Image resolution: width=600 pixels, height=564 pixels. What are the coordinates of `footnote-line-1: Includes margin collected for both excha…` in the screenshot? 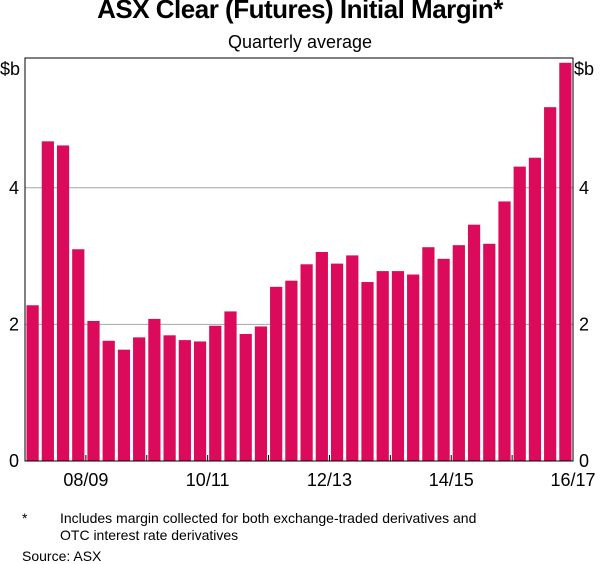 It's located at (268, 518).